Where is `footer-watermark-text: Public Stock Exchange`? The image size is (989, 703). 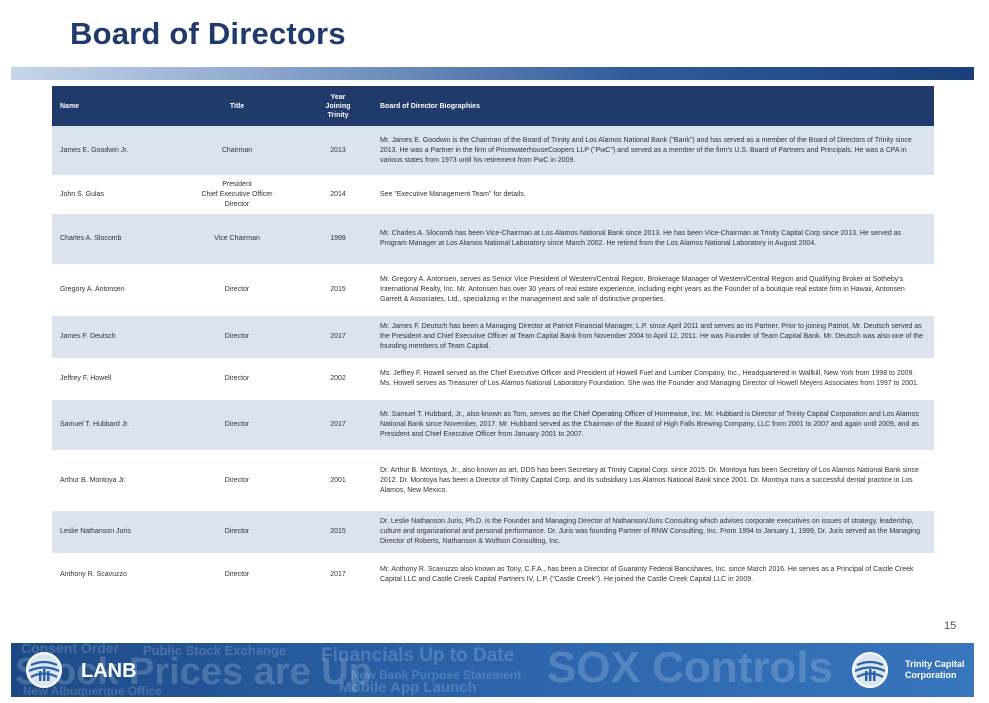
footer-watermark-text: Public Stock Exchange is located at coordinates (215, 650).